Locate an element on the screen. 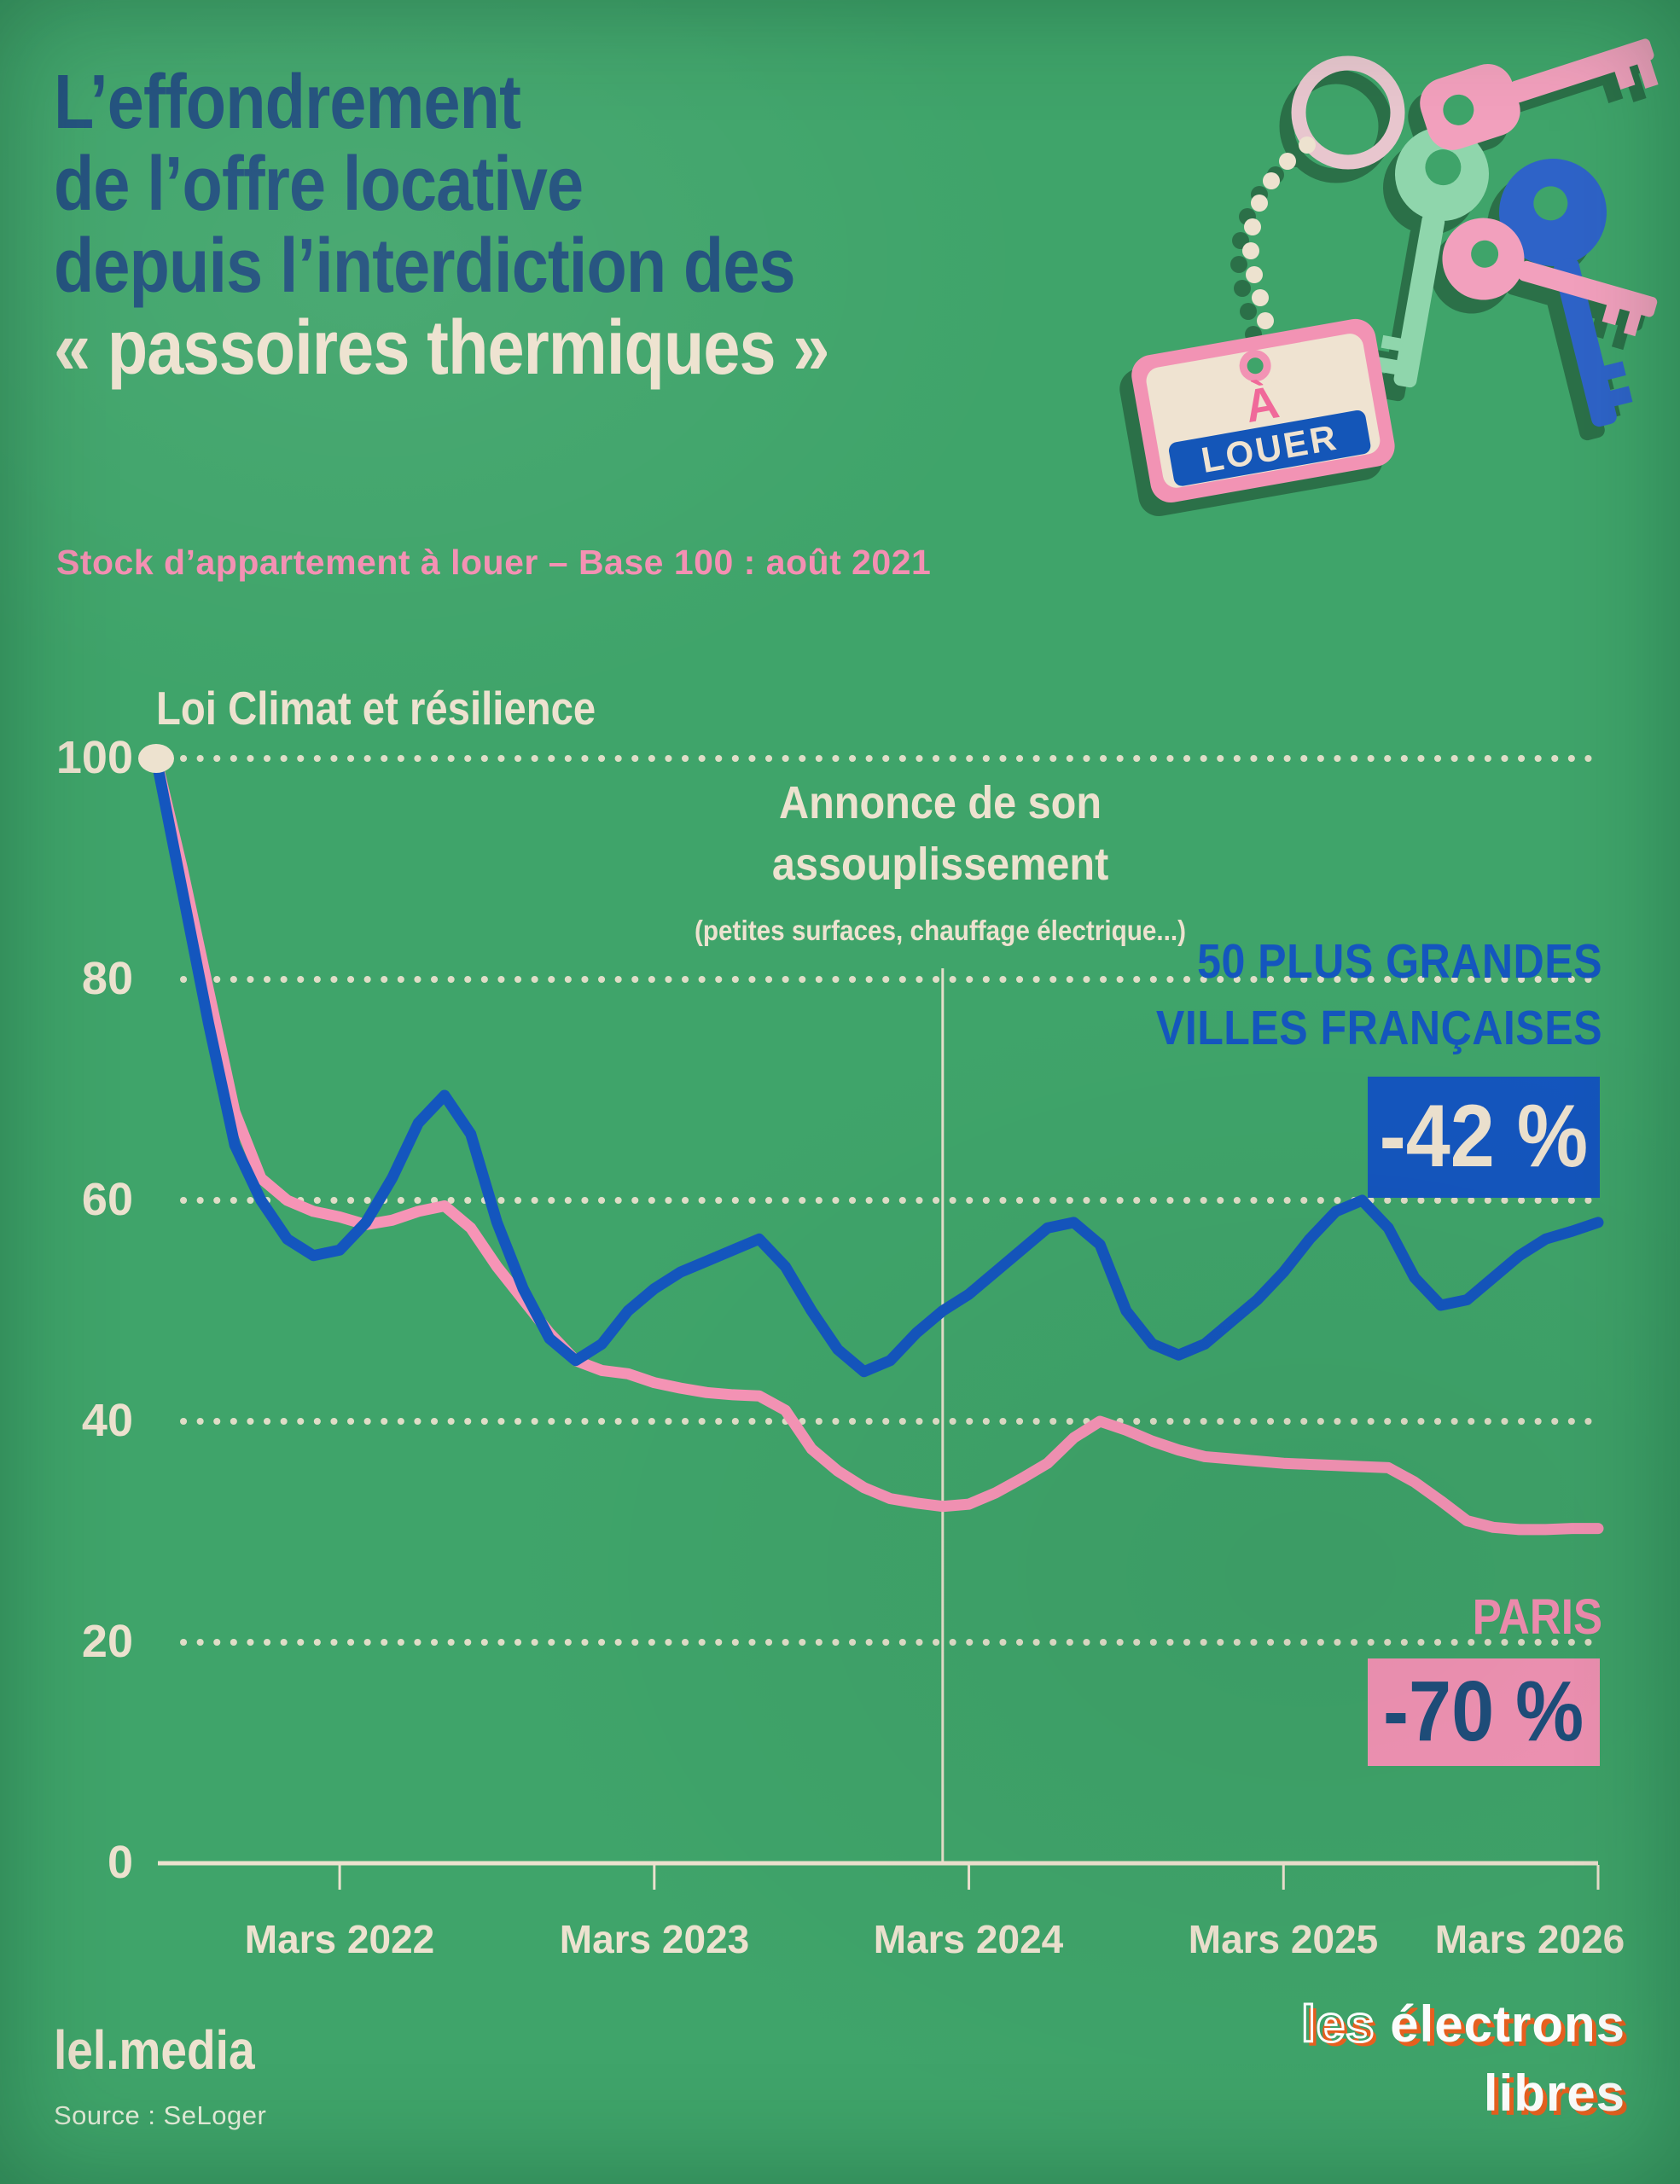  easing-text: assouplissement is located at coordinates (940, 864).